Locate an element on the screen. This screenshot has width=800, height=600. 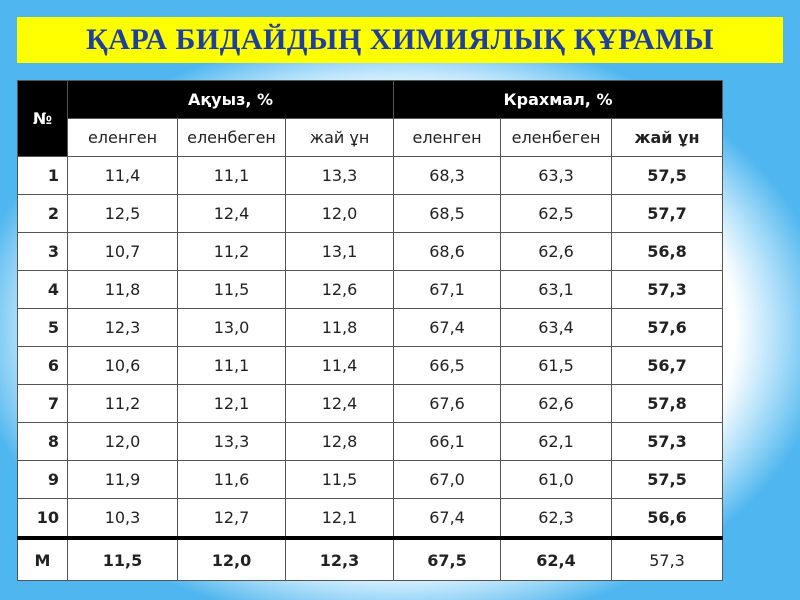
row-label: 10 is located at coordinates (42, 518).